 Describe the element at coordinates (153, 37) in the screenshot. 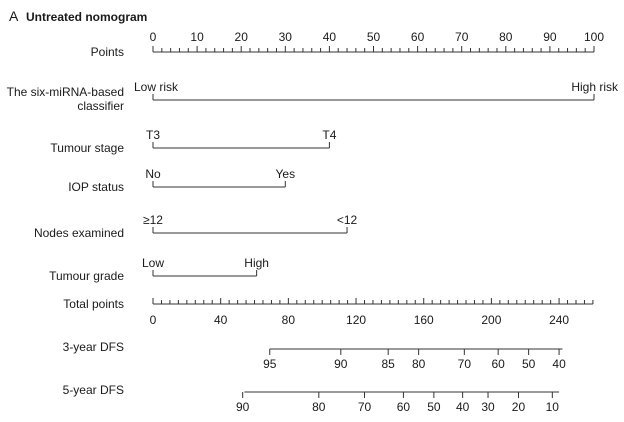

I see `points-tick-label: 0` at that location.